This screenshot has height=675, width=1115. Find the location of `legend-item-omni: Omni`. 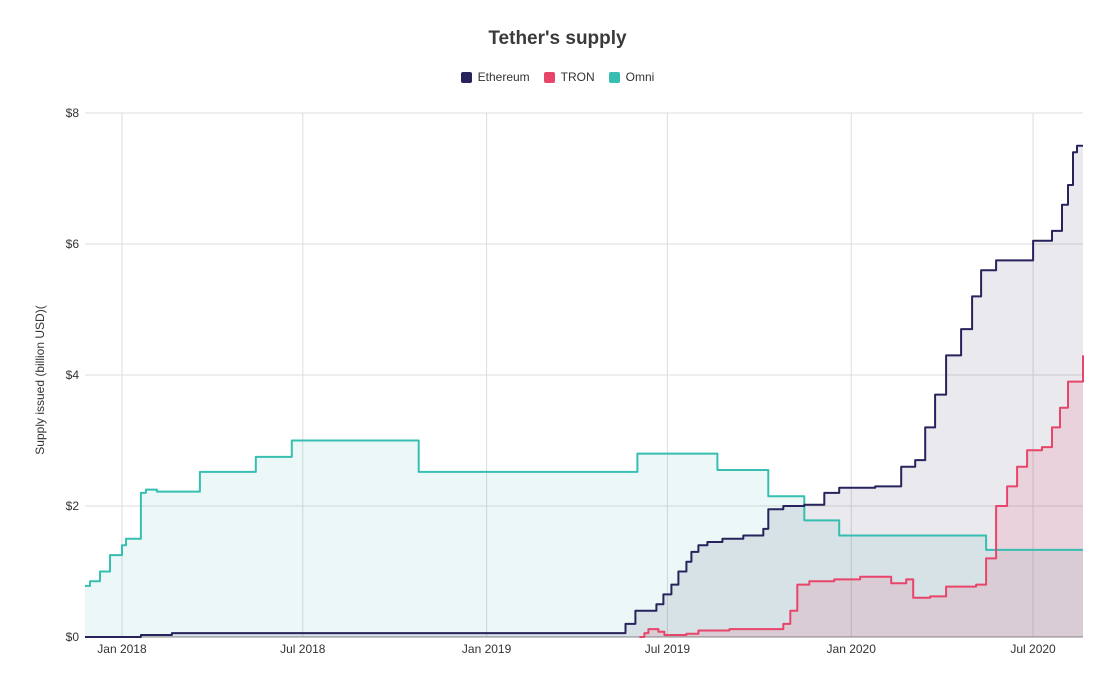

legend-item-omni: Omni is located at coordinates (631, 77).